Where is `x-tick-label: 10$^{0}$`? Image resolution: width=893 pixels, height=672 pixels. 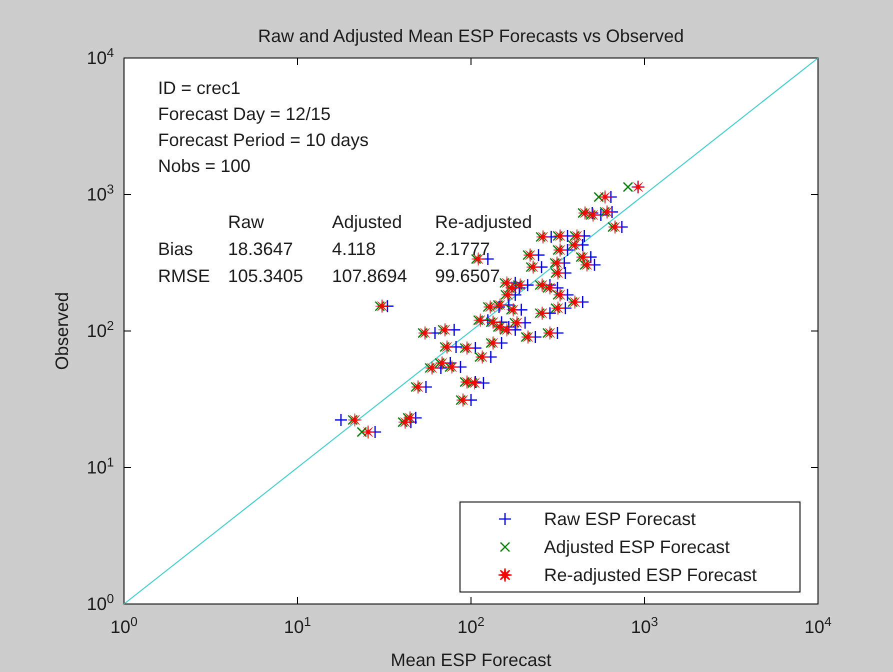 x-tick-label: 10$^{0}$ is located at coordinates (124, 625).